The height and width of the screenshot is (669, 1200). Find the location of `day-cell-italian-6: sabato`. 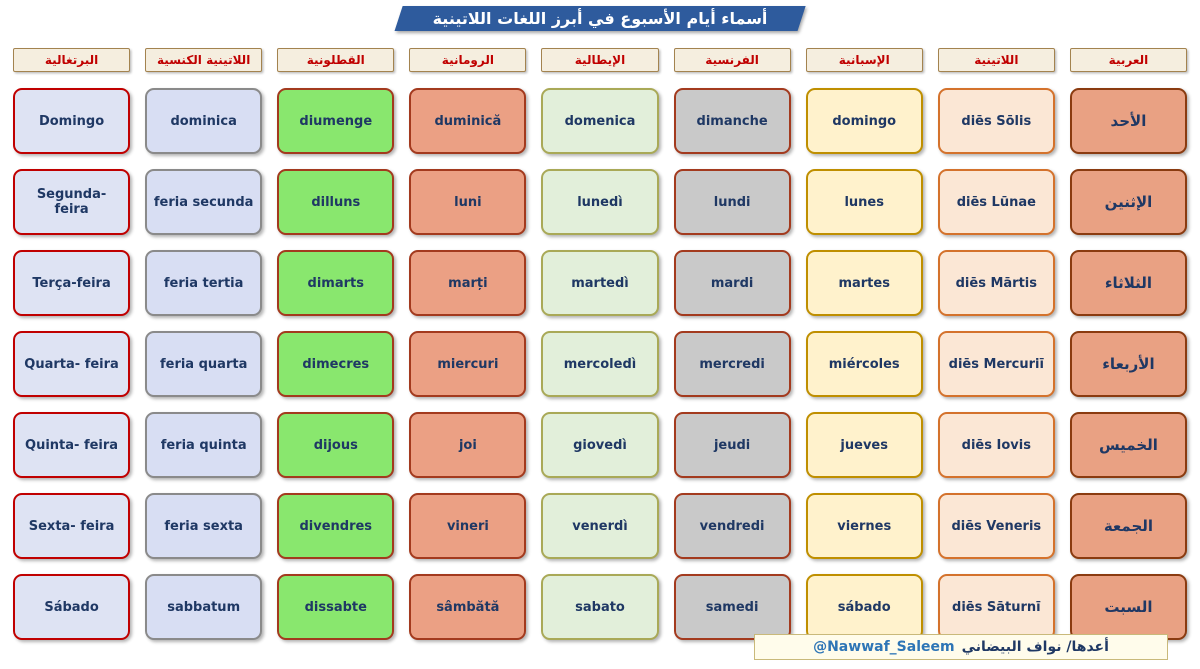

day-cell-italian-6: sabato is located at coordinates (600, 607).